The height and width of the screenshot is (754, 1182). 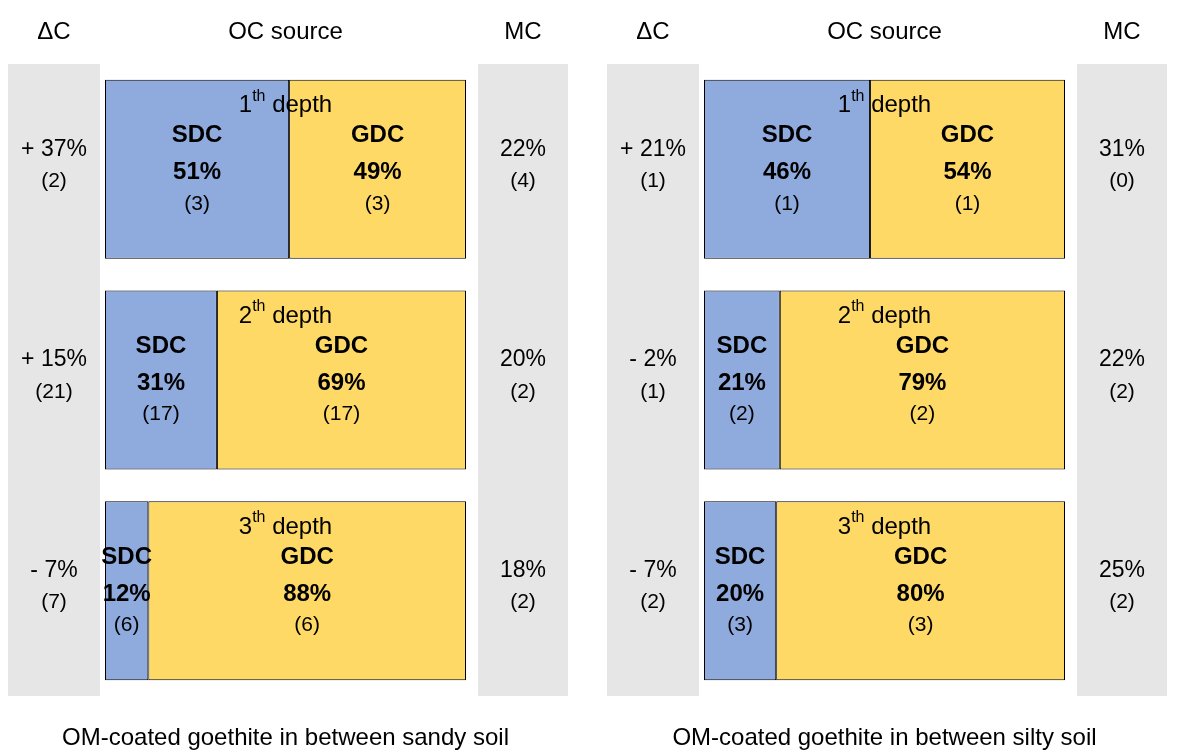 I want to click on data-label: 21% (2), so click(x=741, y=396).